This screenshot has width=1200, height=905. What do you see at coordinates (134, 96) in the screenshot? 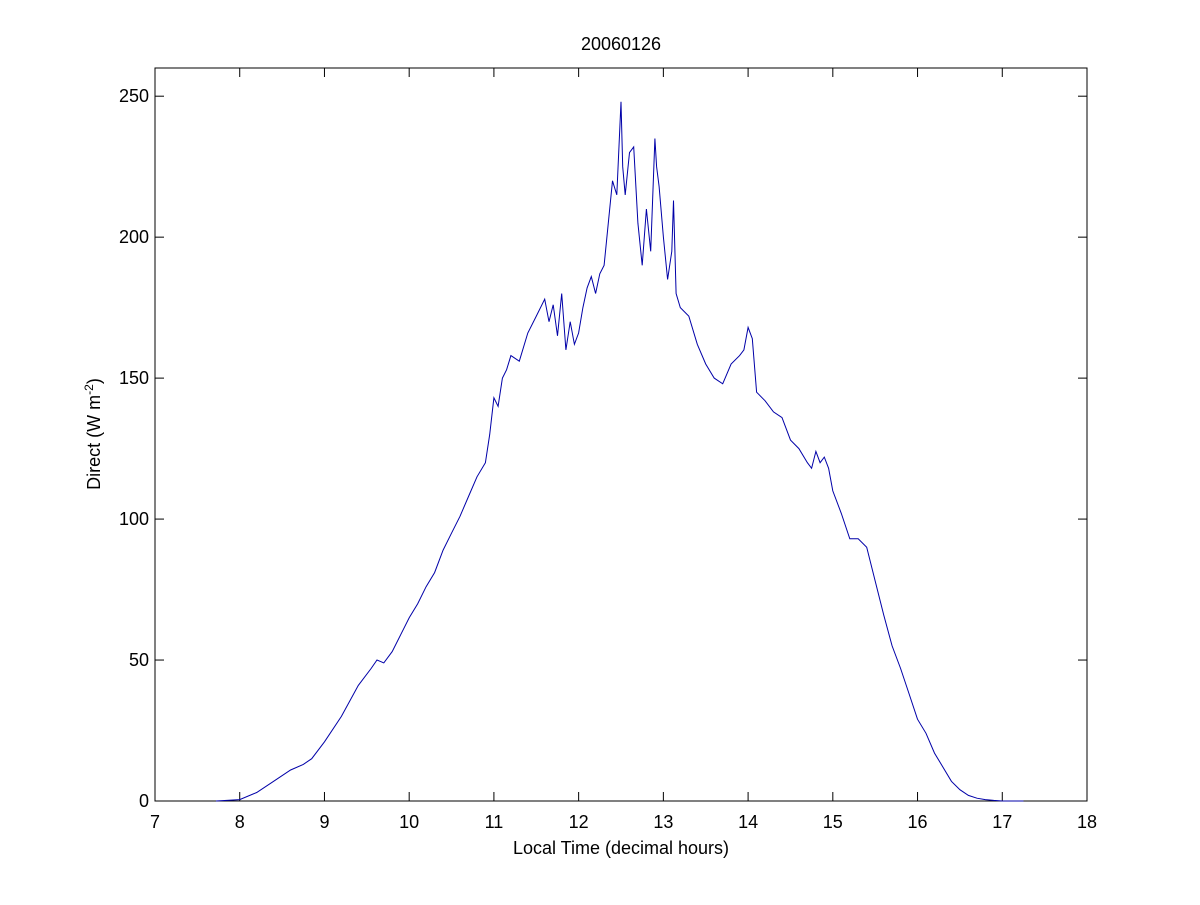
I see `y-tick-label: 250` at bounding box center [134, 96].